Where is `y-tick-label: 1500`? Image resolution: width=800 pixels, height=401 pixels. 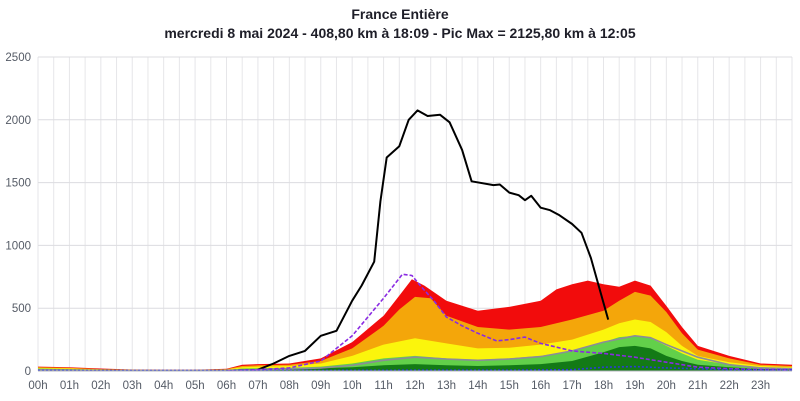
y-tick-label: 1500 is located at coordinates (18, 184).